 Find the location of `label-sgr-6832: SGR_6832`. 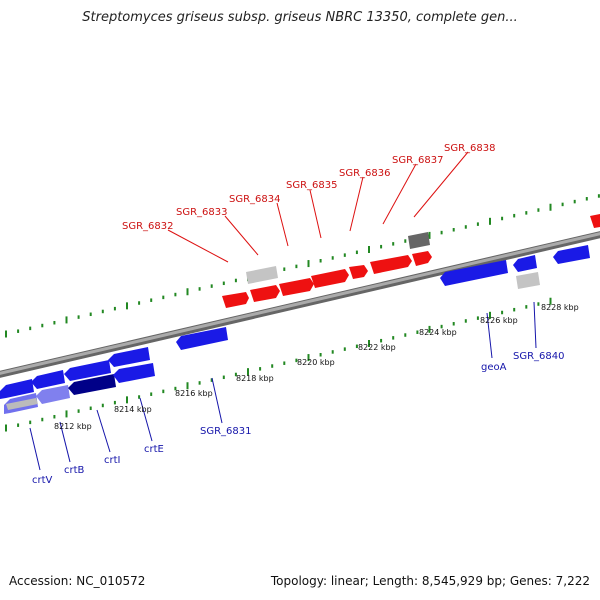

label-sgr-6832: SGR_6832 is located at coordinates (148, 226).